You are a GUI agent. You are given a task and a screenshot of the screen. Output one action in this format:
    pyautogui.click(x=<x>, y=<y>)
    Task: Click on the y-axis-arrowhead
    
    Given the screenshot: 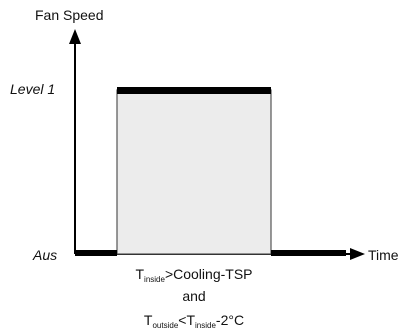 What is the action you would take?
    pyautogui.click(x=75, y=36)
    